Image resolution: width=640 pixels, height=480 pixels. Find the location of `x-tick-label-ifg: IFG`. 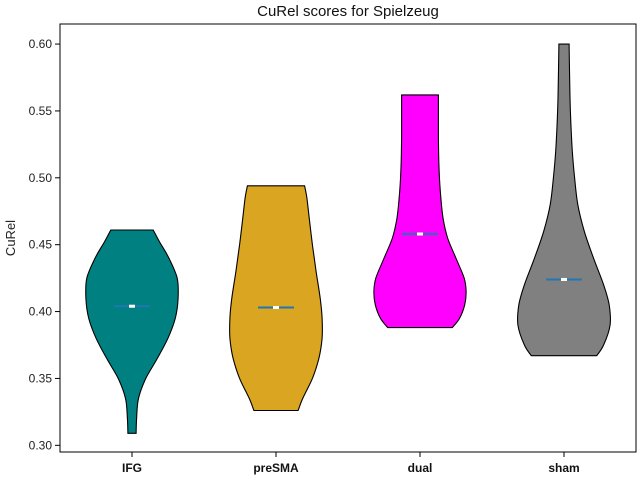

x-tick-label-ifg: IFG is located at coordinates (132, 468).